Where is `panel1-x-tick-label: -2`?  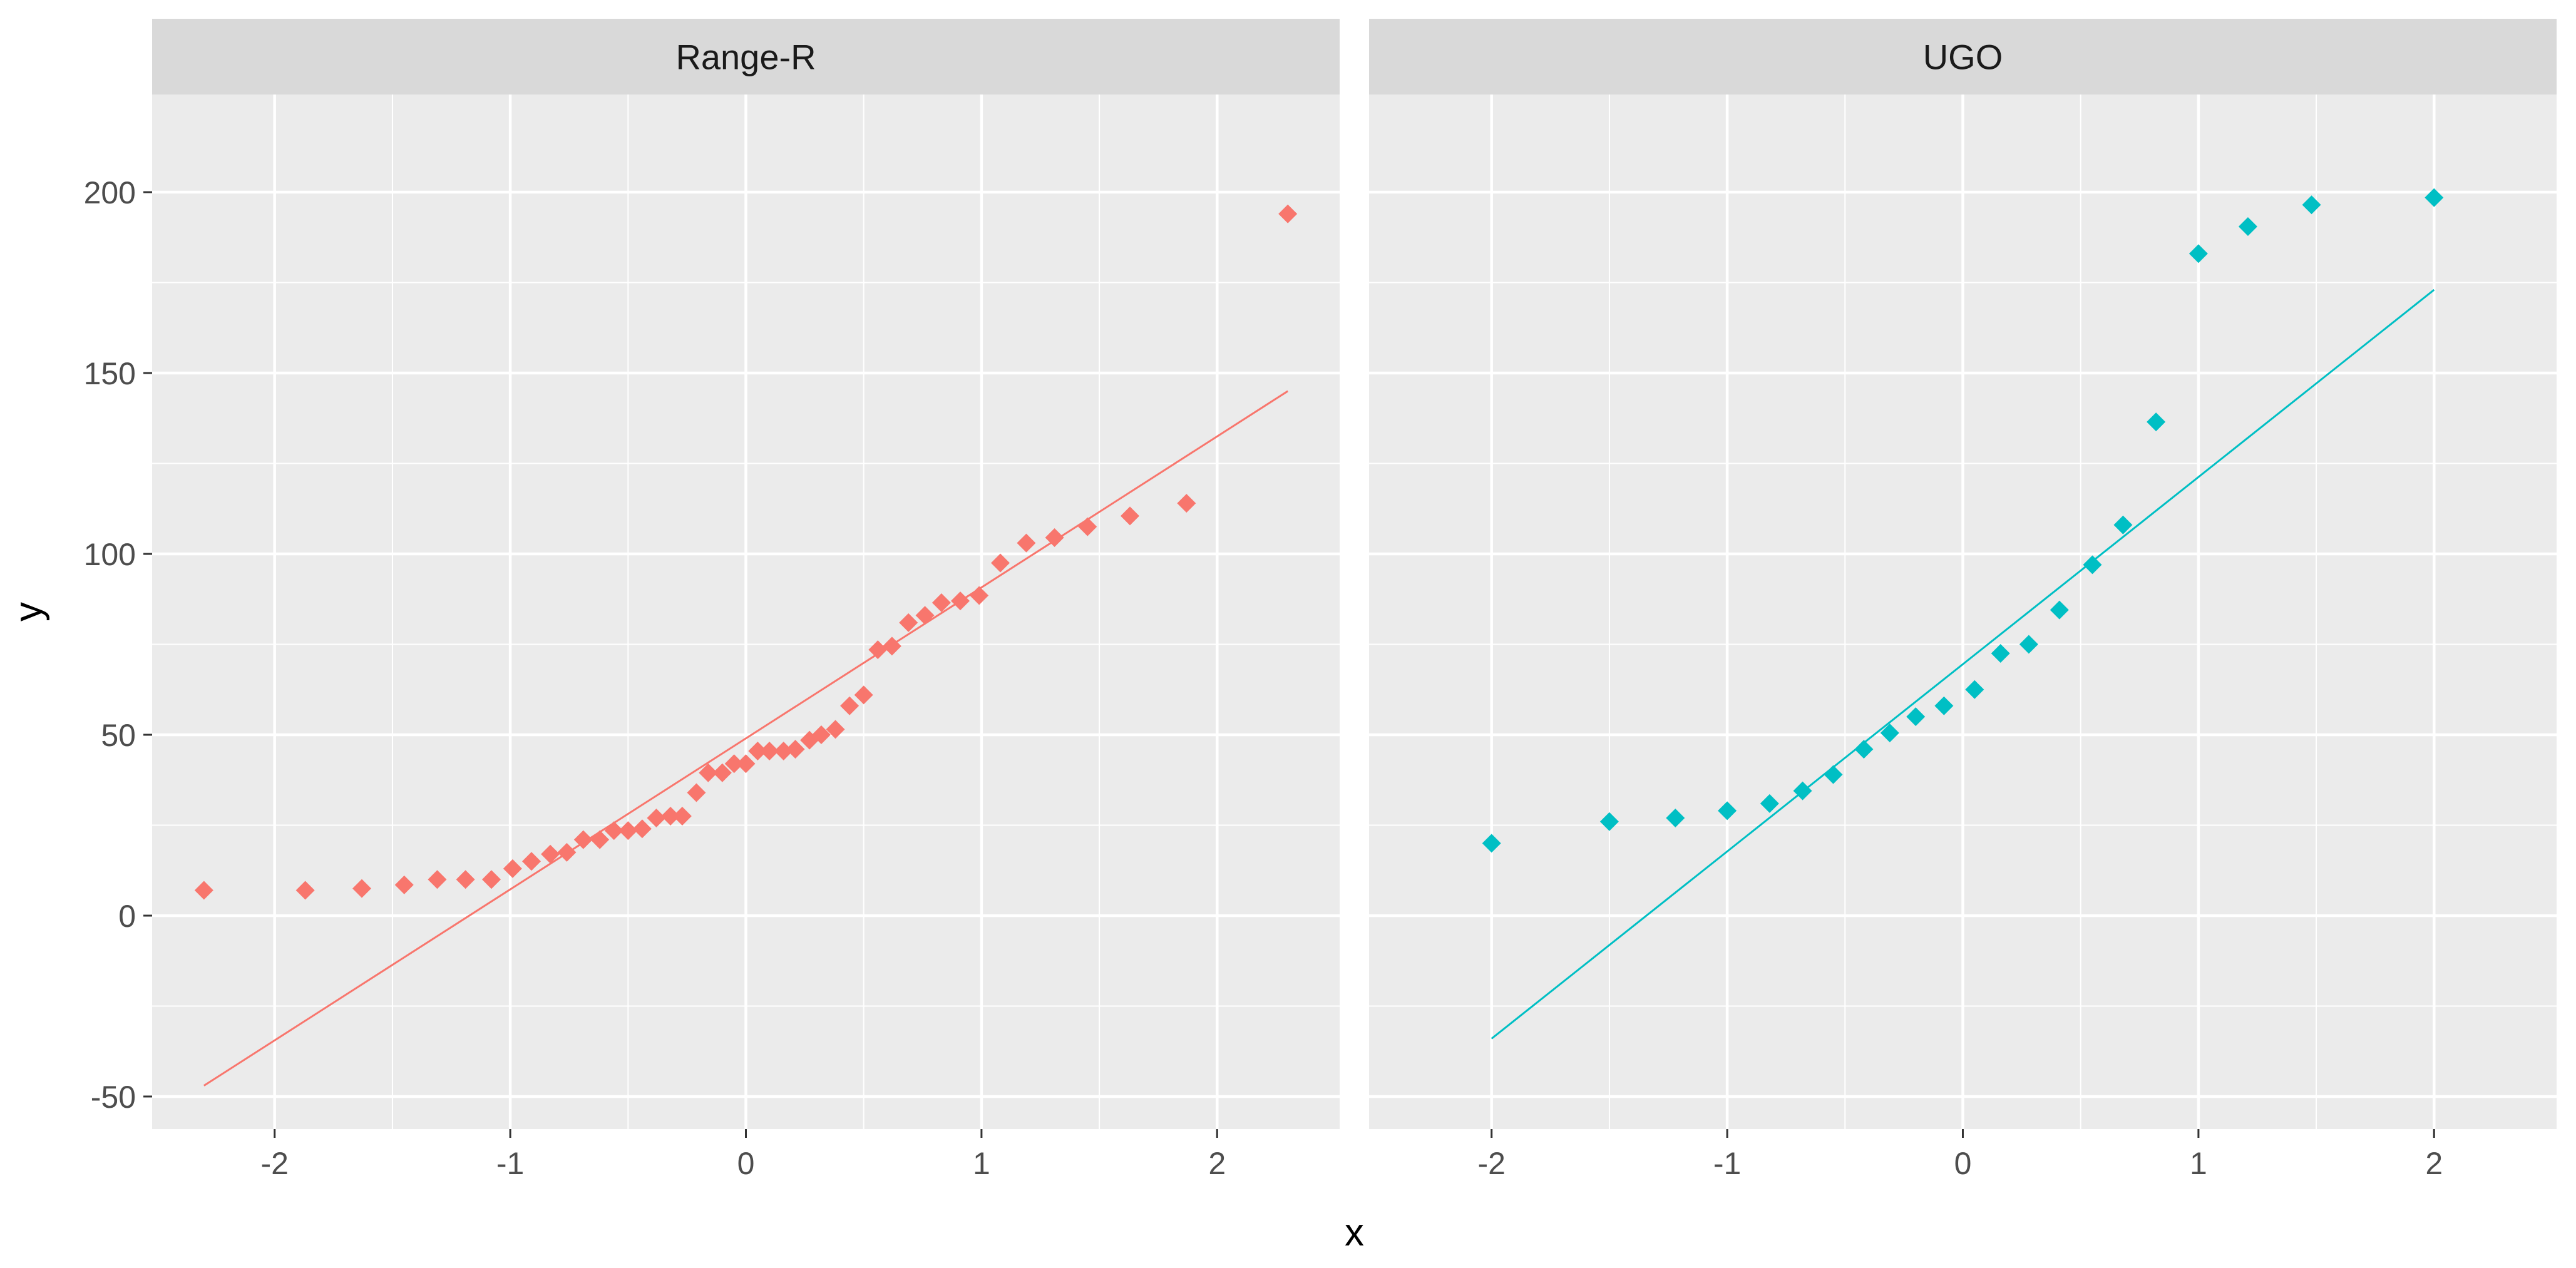 panel1-x-tick-label: -2 is located at coordinates (274, 1163).